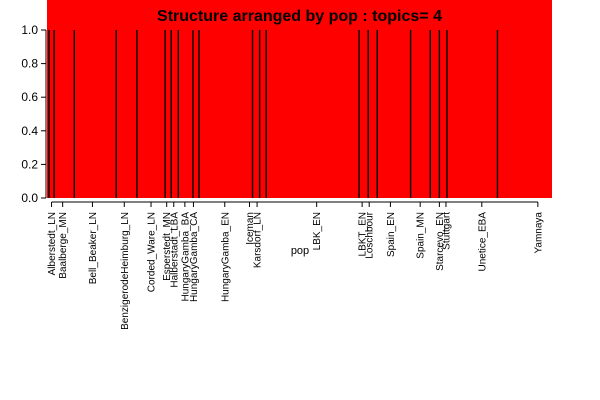  I want to click on y-tick-label: 0.4, so click(29, 131).